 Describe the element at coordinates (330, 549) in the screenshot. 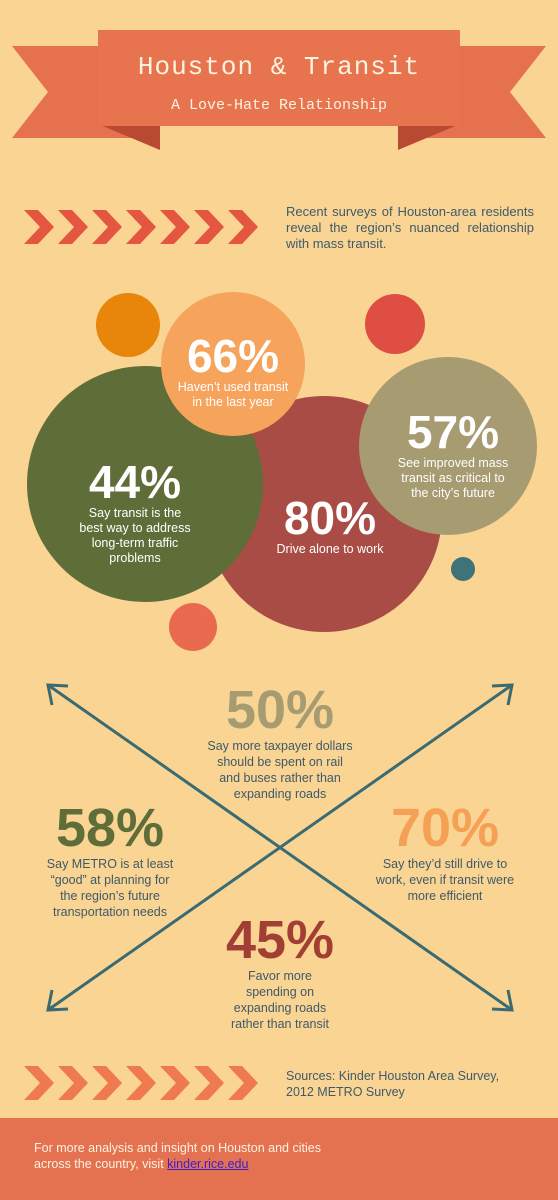

I see `circle-80-label-1: Drive alone to work` at that location.